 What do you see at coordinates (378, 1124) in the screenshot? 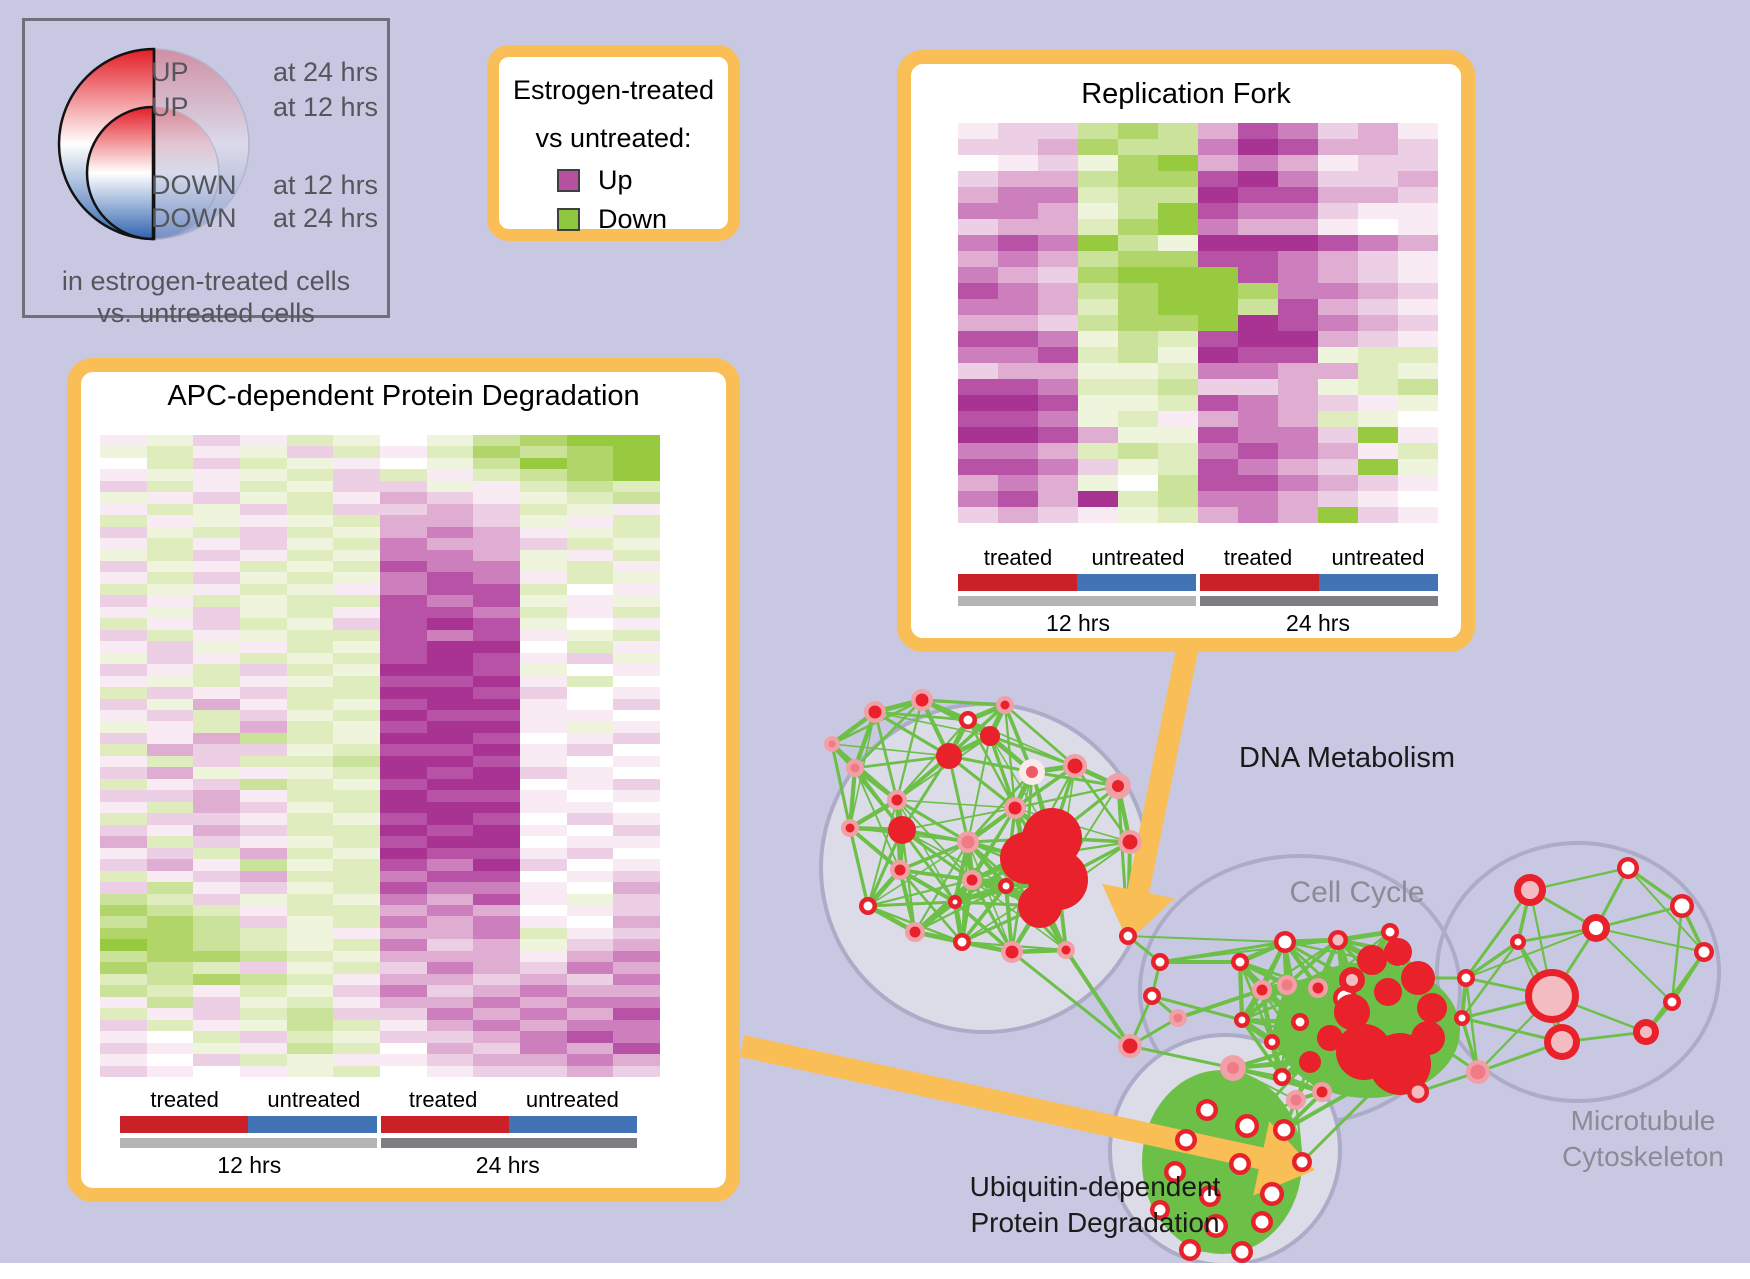
I see `apc-group-bars` at bounding box center [378, 1124].